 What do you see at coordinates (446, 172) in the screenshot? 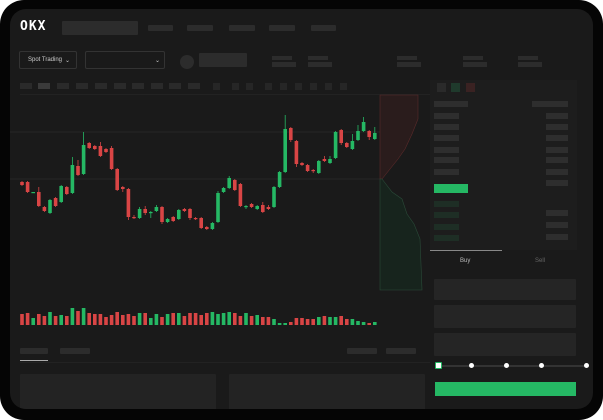
I see `ask-price` at bounding box center [446, 172].